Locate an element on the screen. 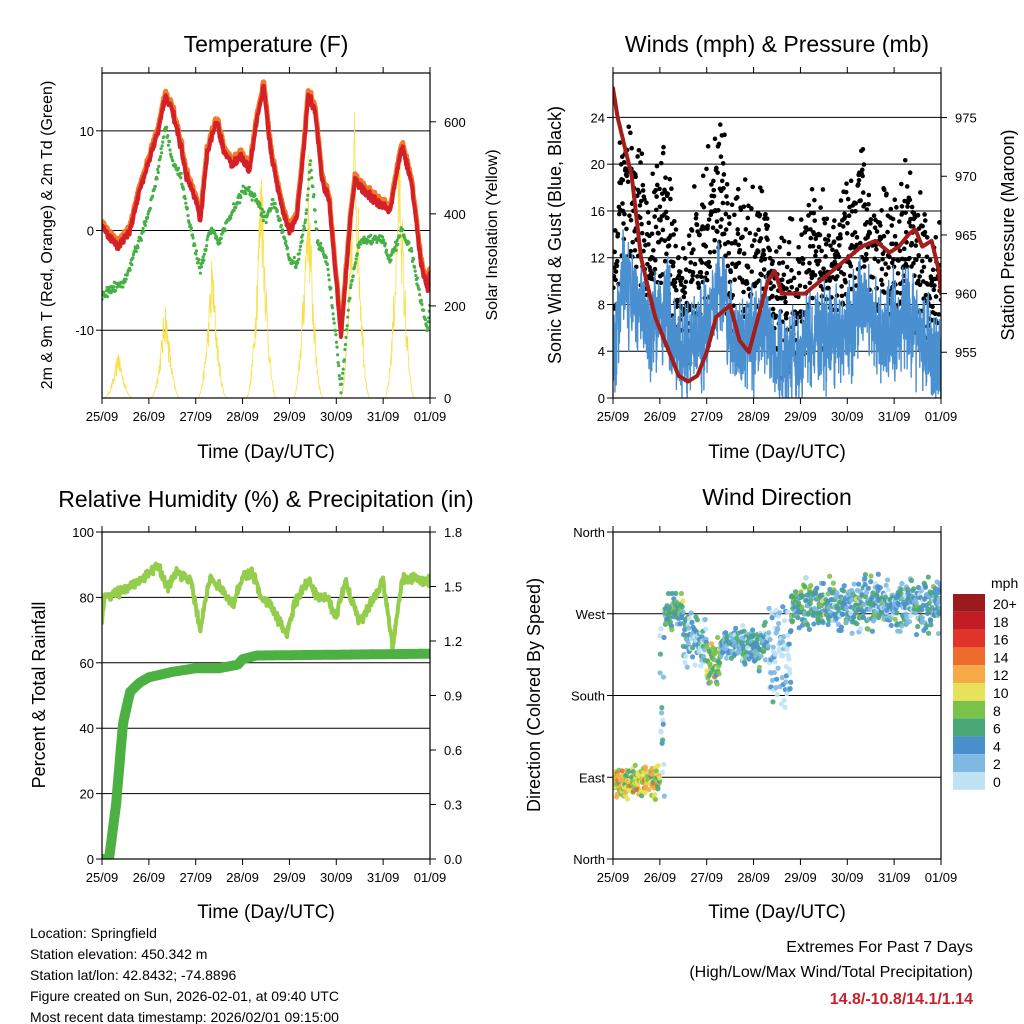 This screenshot has height=1024, width=1024. y-tick-label: -10 is located at coordinates (84, 330).